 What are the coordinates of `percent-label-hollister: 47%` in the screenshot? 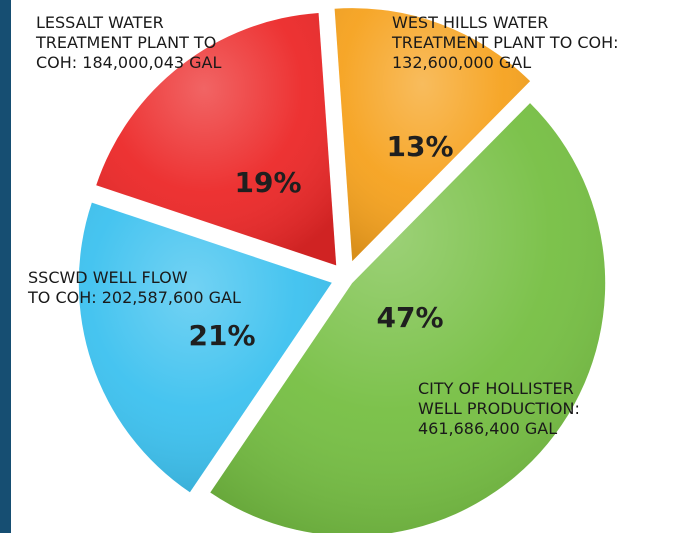 It's located at (409, 317).